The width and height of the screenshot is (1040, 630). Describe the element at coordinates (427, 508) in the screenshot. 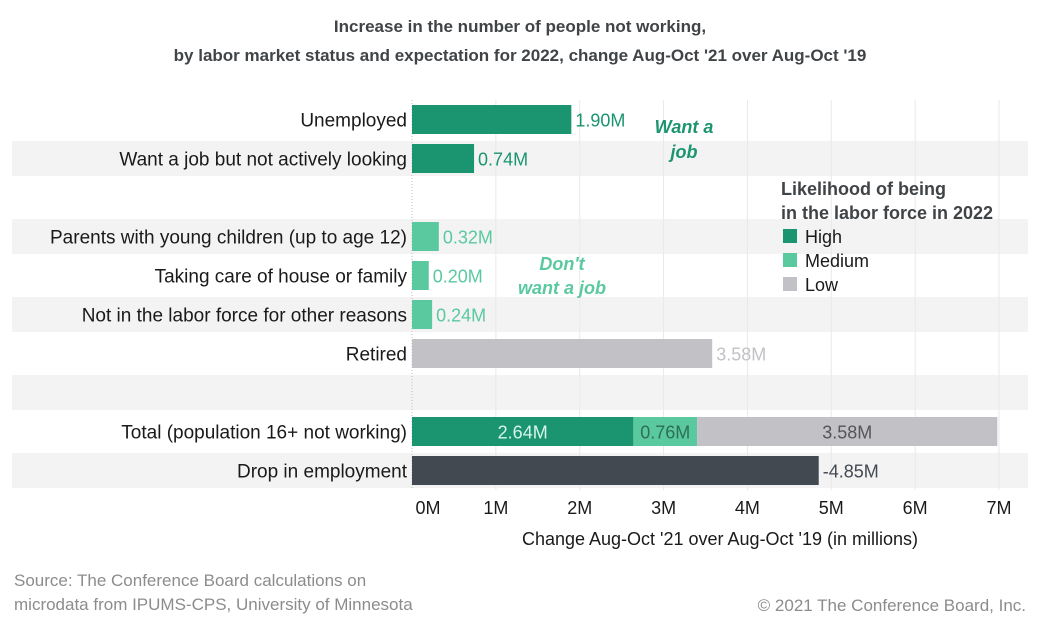

I see `x-tick-label: 0M` at that location.